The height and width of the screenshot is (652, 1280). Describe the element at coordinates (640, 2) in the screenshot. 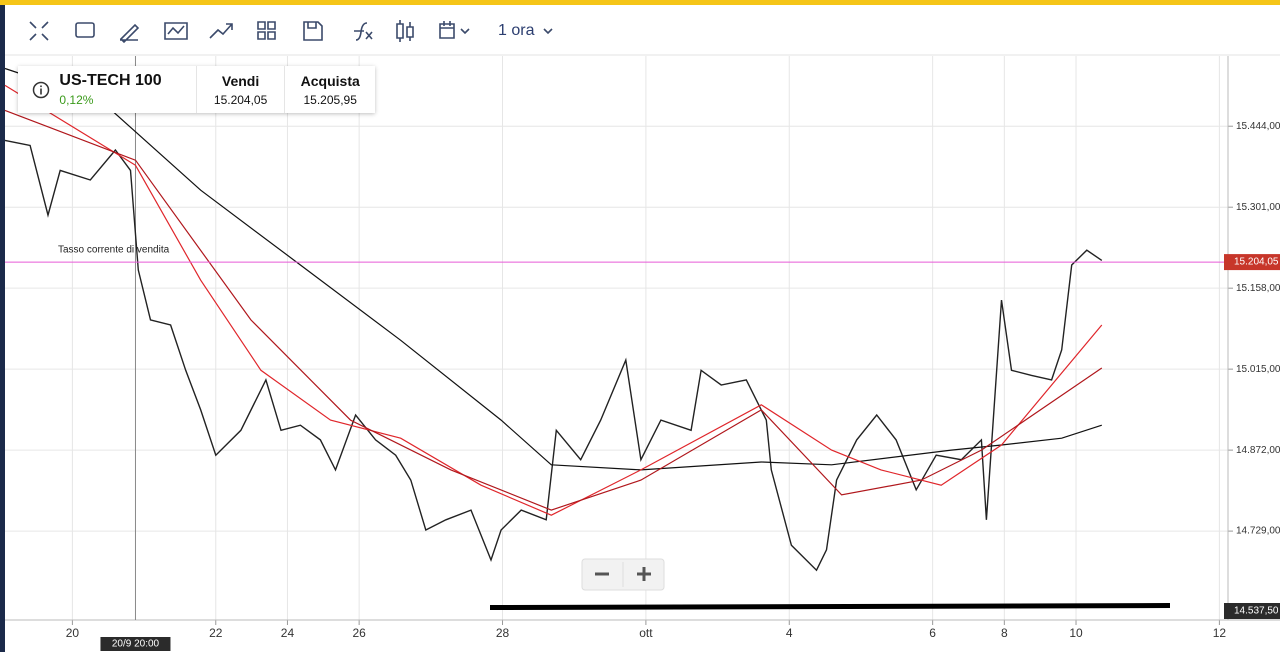

I see `top-stripe` at that location.